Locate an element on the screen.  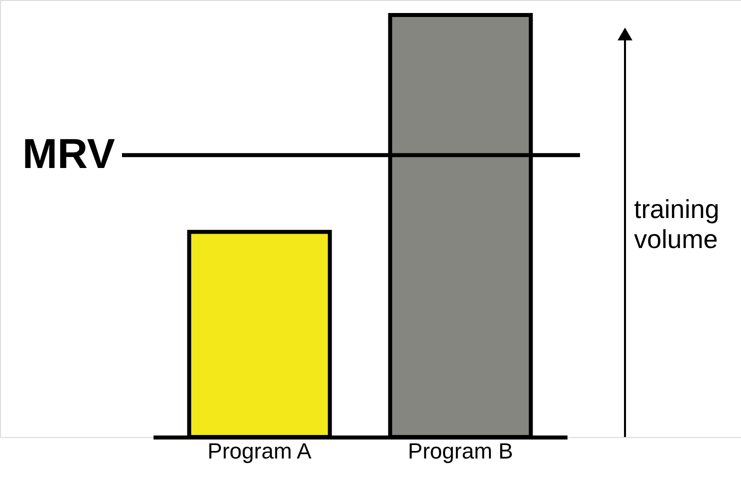
x-tick-label: Program A is located at coordinates (260, 451).